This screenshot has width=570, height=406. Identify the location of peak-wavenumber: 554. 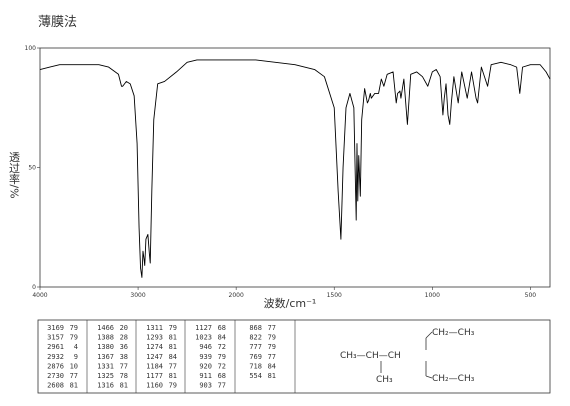
(255, 376).